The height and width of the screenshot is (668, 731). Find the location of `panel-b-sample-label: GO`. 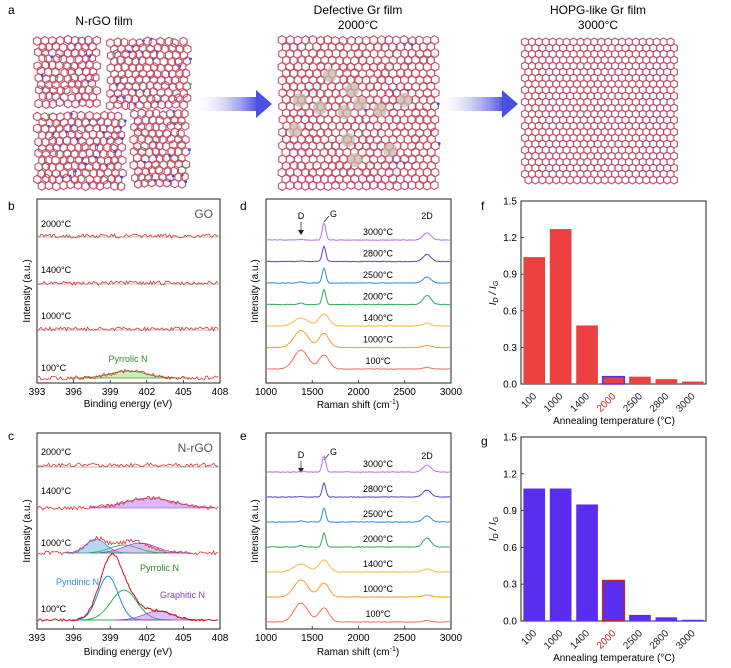

panel-b-sample-label: GO is located at coordinates (203, 214).